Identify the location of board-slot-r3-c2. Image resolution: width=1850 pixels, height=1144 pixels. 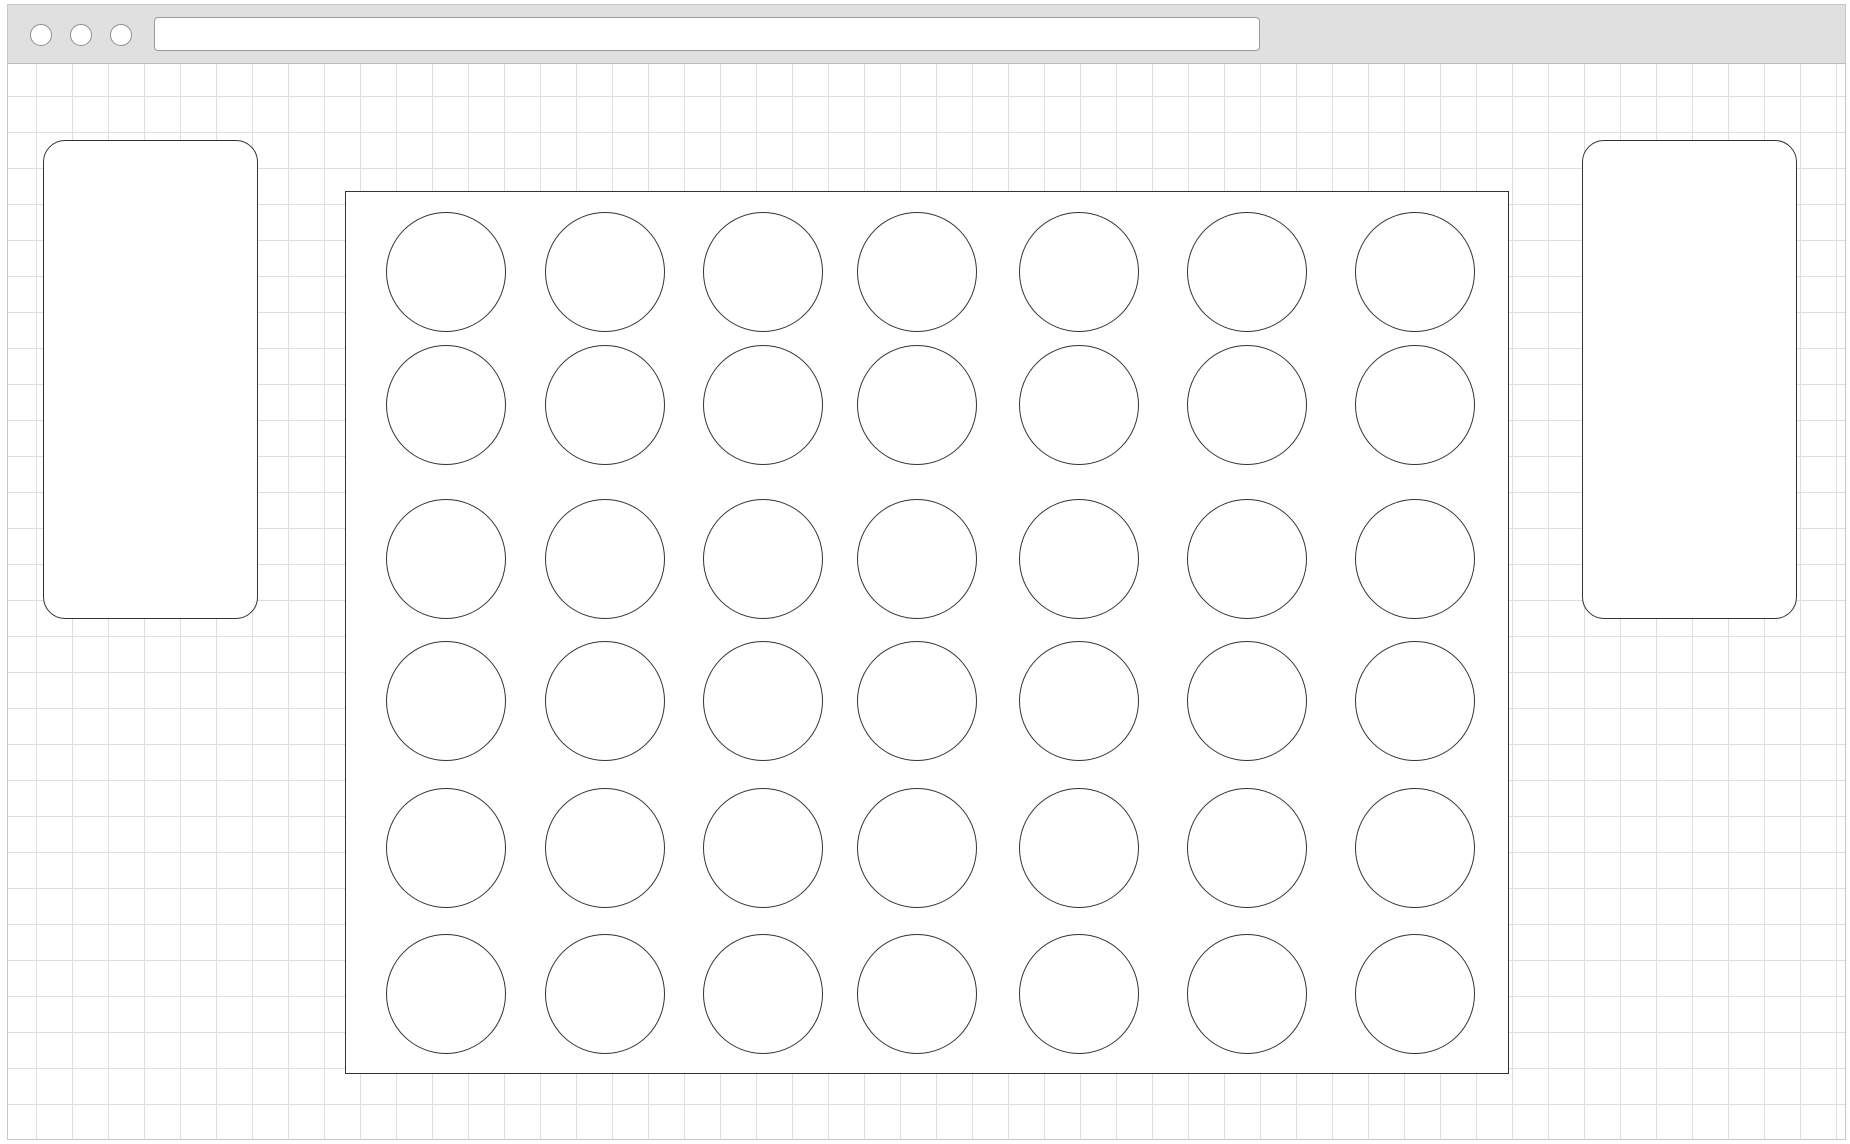
(605, 559).